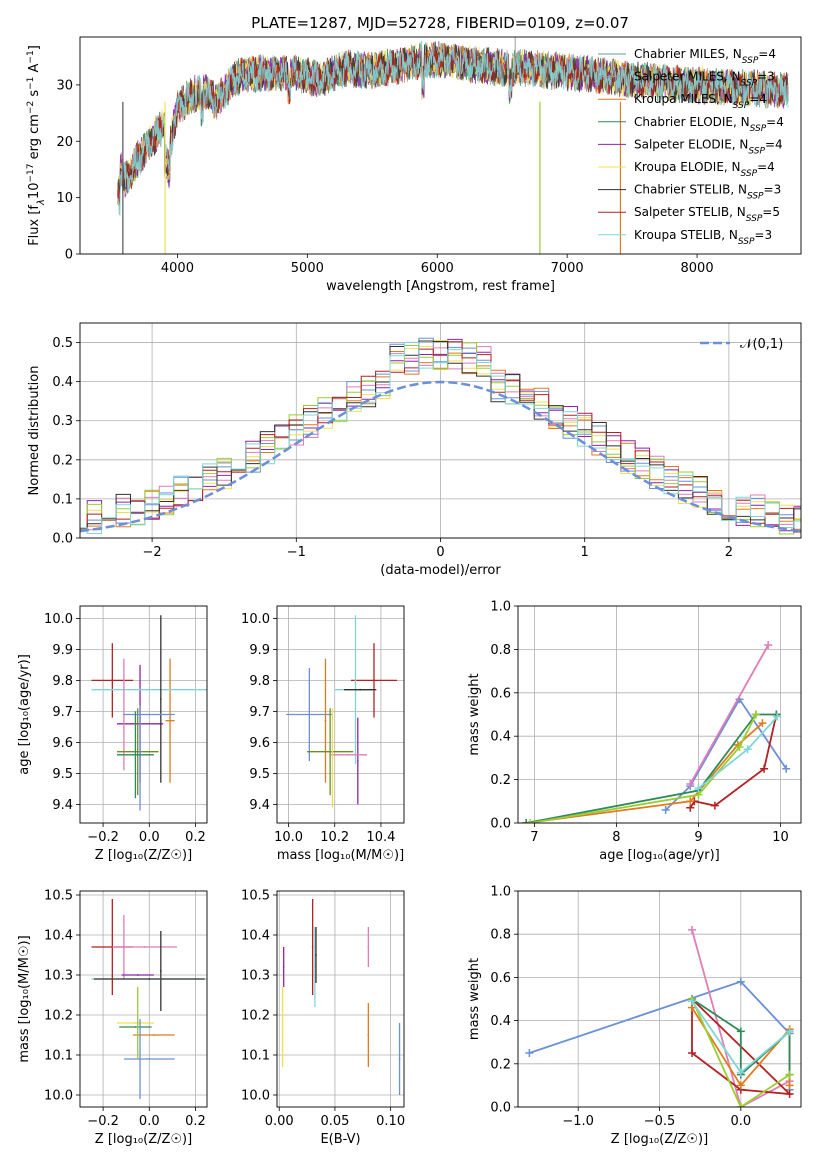 This screenshot has height=1170, width=819. I want to click on massweight-vs-age-ylabel: mass weight, so click(474, 714).